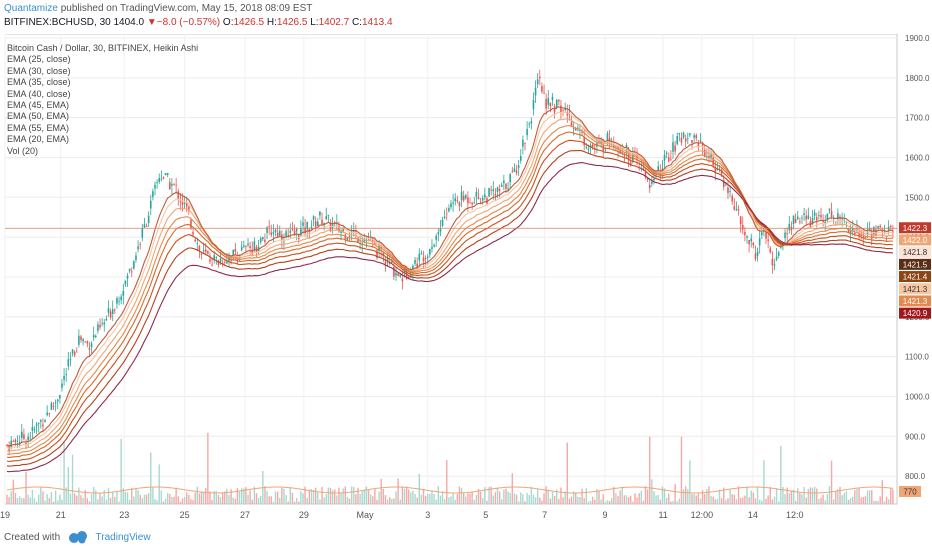  I want to click on legend-ema-25: EMA (25, close), so click(39, 59).